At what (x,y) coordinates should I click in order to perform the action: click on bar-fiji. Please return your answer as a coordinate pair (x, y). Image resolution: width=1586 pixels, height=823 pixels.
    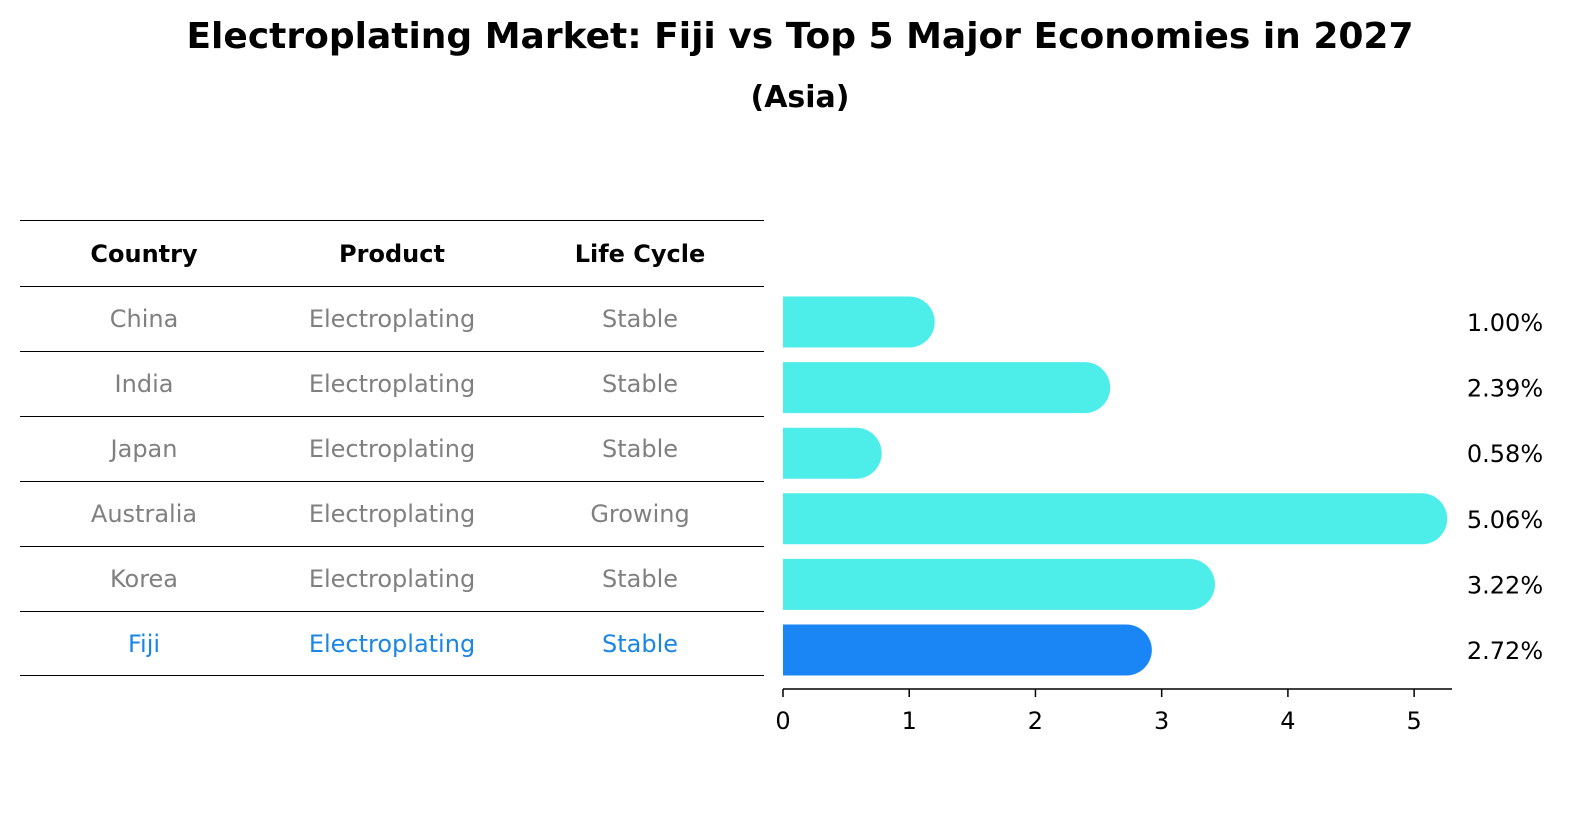
    Looking at the image, I should click on (967, 650).